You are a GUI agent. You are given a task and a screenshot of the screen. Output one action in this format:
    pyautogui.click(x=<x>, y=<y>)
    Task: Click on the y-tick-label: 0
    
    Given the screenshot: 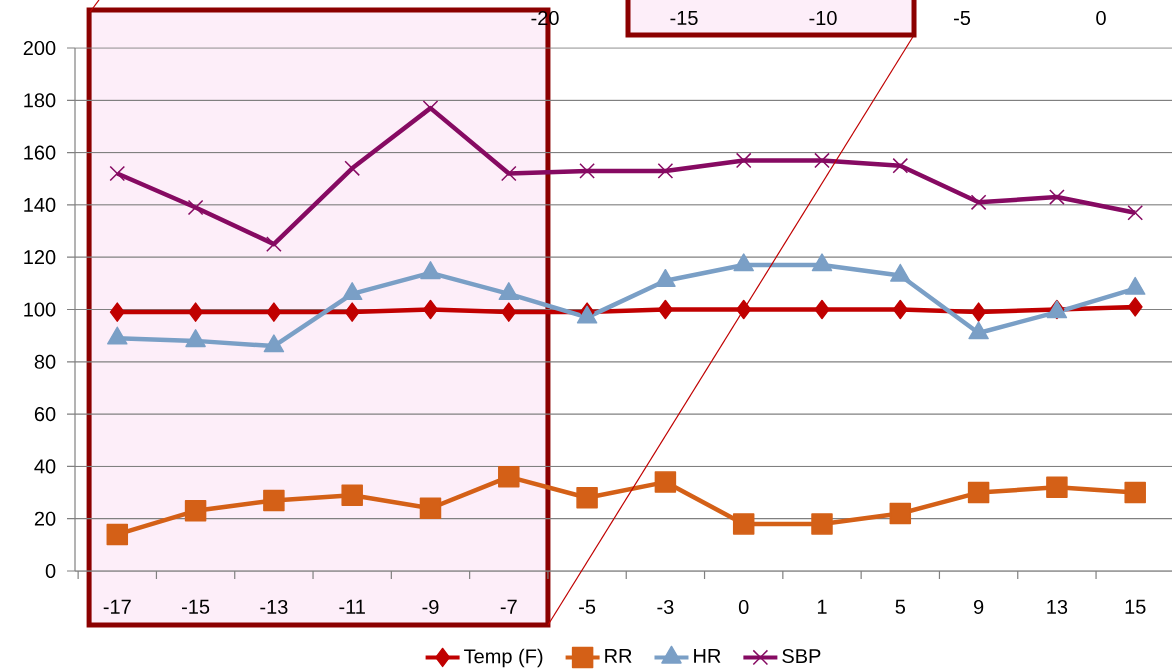 What is the action you would take?
    pyautogui.click(x=50, y=571)
    